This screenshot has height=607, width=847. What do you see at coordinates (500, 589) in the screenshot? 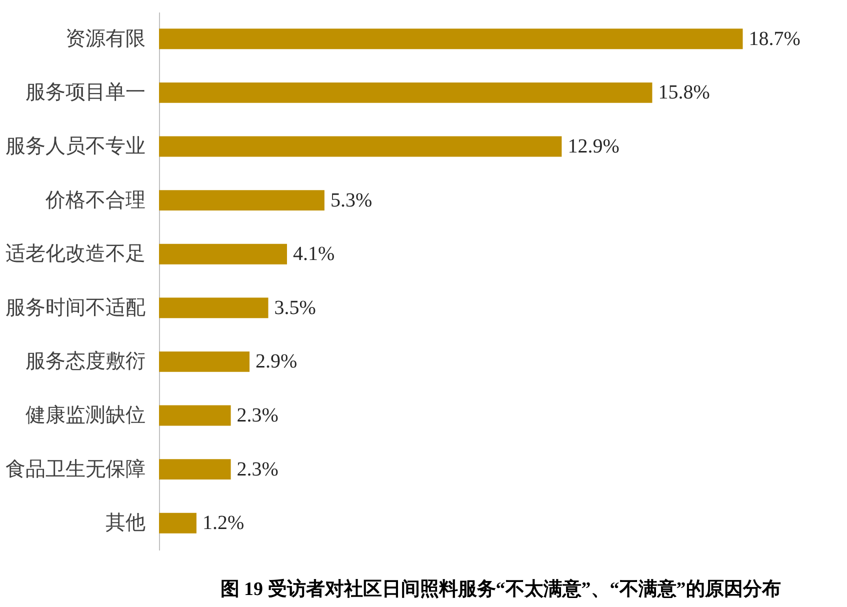
I see `text: 图 19 受访者对社区日间照料服务“不太满意”、“不满意”的原因分布` at bounding box center [500, 589].